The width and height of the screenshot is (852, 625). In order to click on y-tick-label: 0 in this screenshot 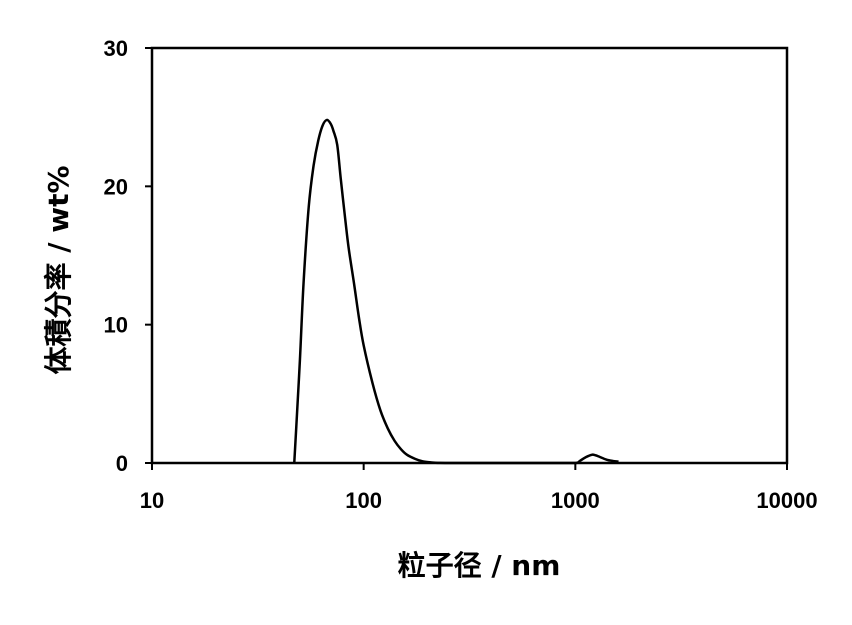, I will do `click(122, 463)`.